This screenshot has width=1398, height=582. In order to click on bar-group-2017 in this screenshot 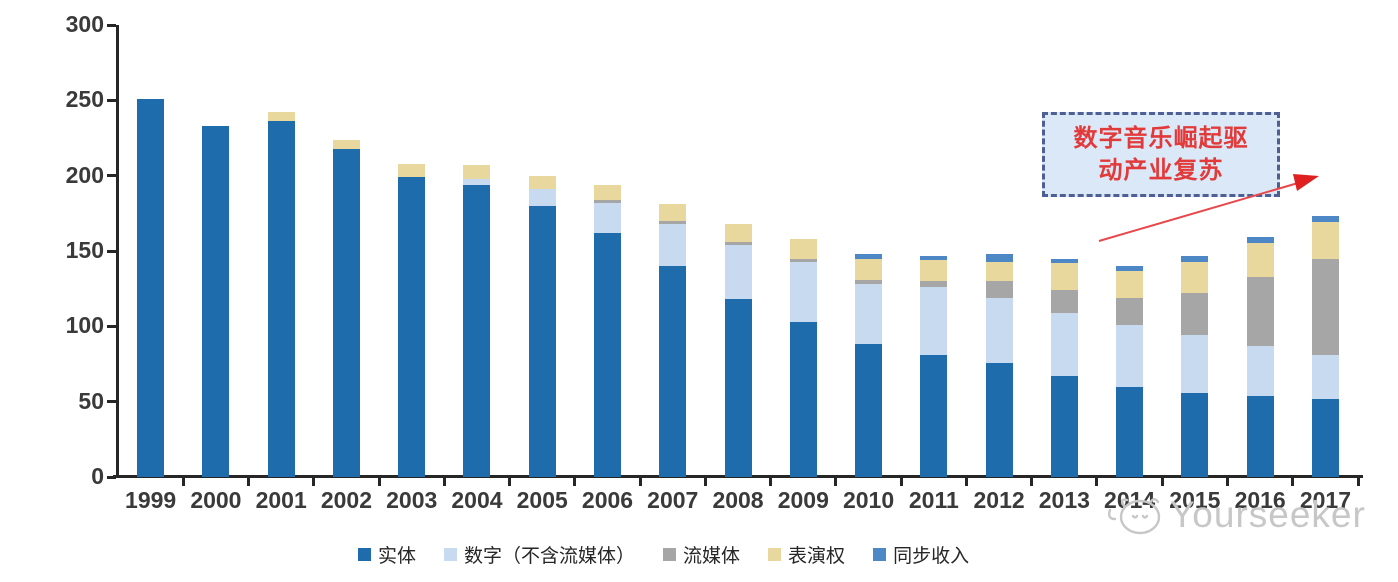, I will do `click(1325, 251)`.